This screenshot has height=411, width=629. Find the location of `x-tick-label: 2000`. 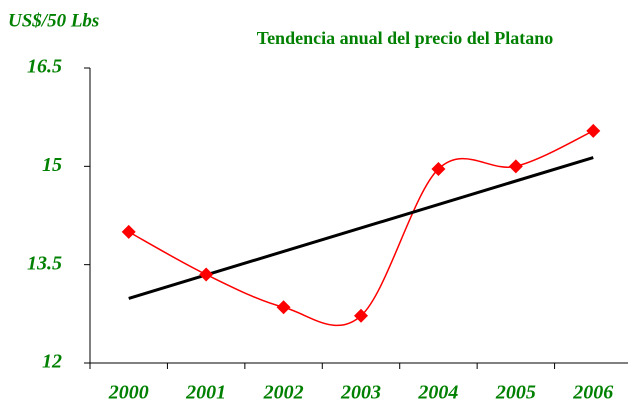

x-tick-label: 2000 is located at coordinates (128, 393).